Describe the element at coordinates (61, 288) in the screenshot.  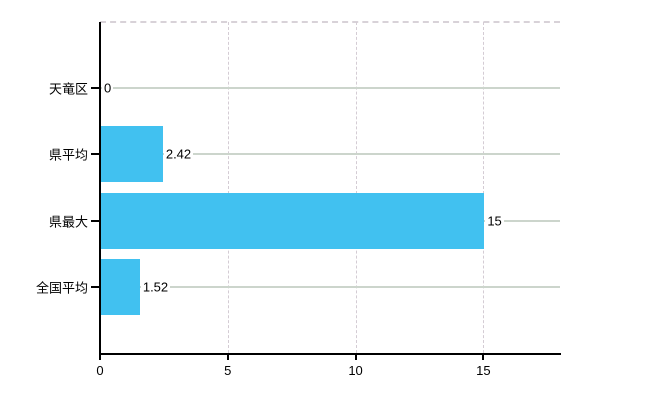
I see `category-label: 全国平均` at that location.